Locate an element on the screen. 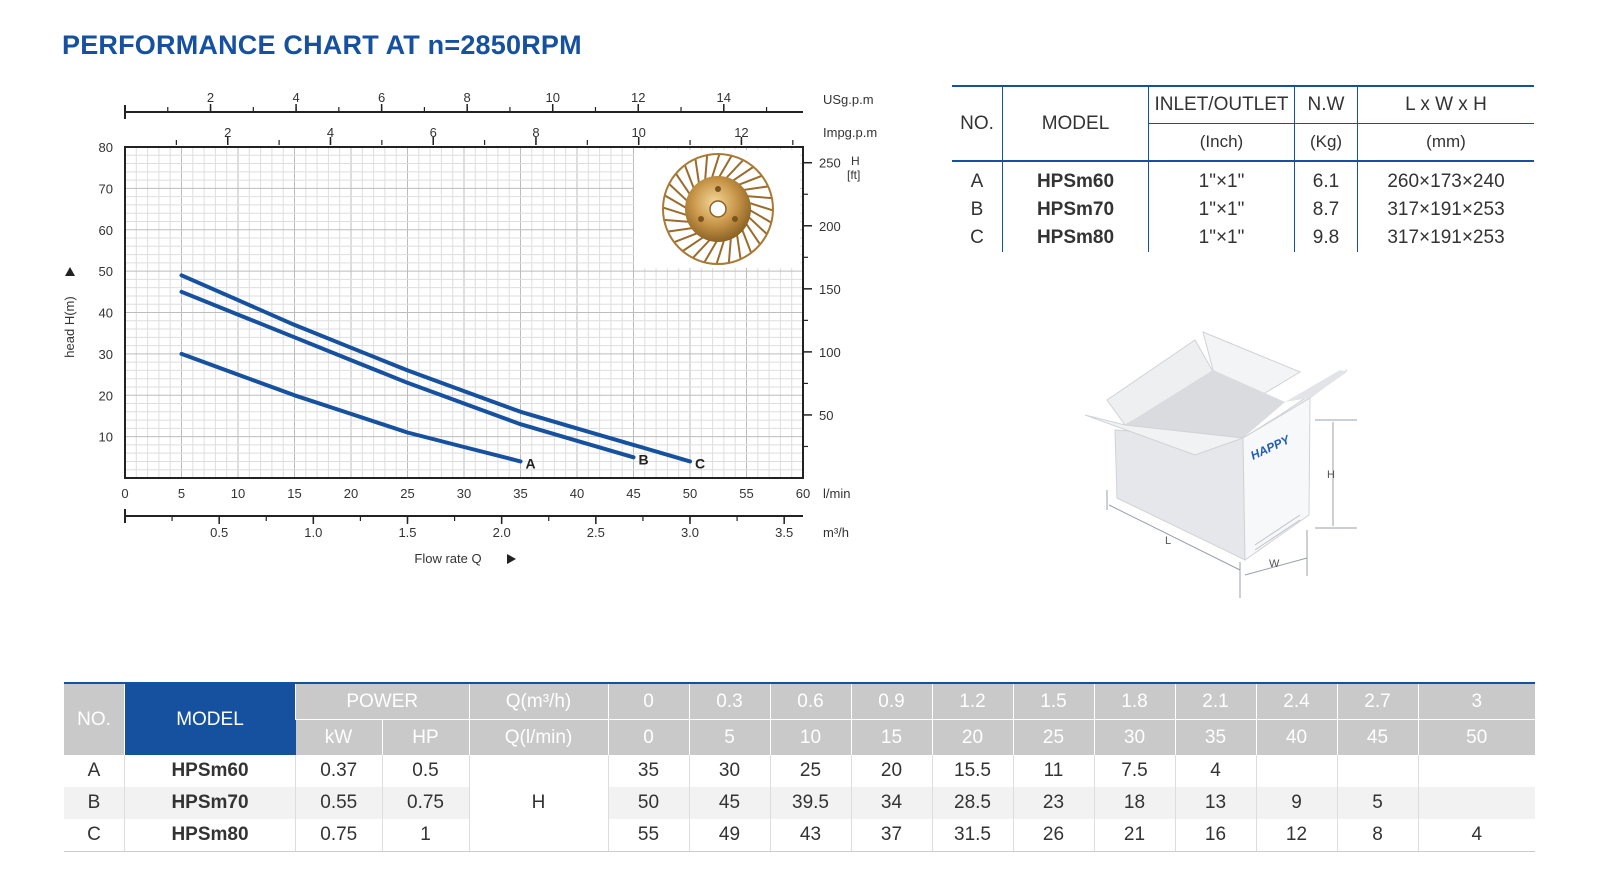 The height and width of the screenshot is (893, 1600). perf-q-lmin-cell: 30 is located at coordinates (1134, 737).